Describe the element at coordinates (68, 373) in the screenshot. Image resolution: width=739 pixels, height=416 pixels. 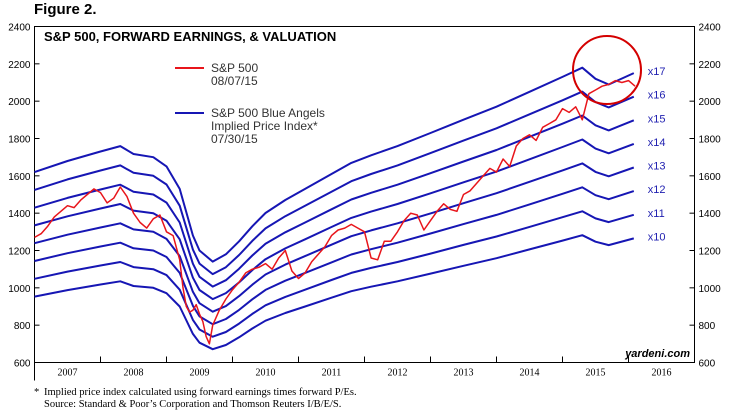
I see `x-tick-label: 2007` at that location.